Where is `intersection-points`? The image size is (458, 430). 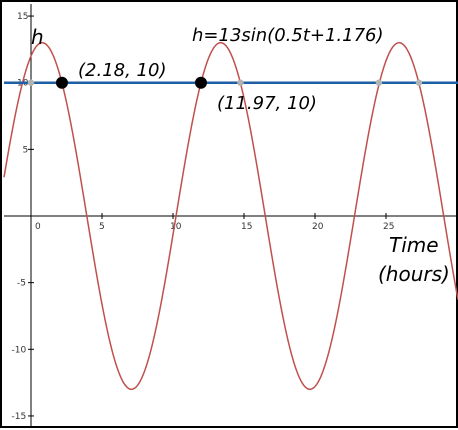 intersection-points is located at coordinates (225, 82).